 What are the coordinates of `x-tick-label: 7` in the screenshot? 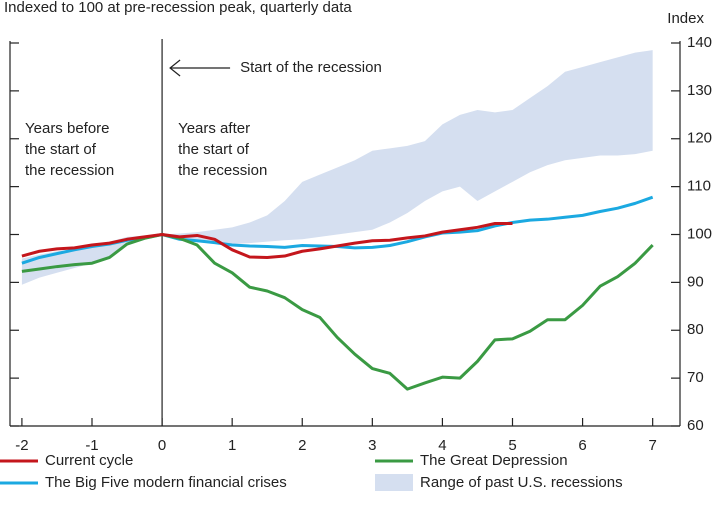 It's located at (652, 445).